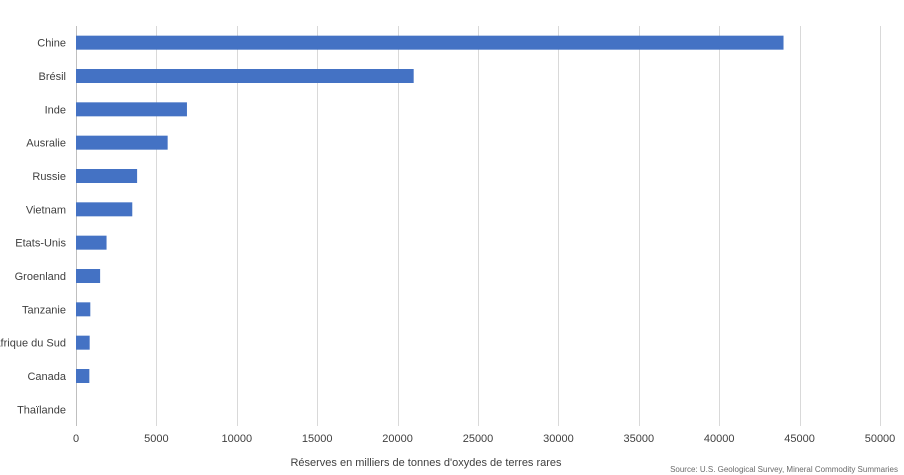 This screenshot has width=904, height=475. I want to click on category-label: Etats-Unis, so click(40, 244).